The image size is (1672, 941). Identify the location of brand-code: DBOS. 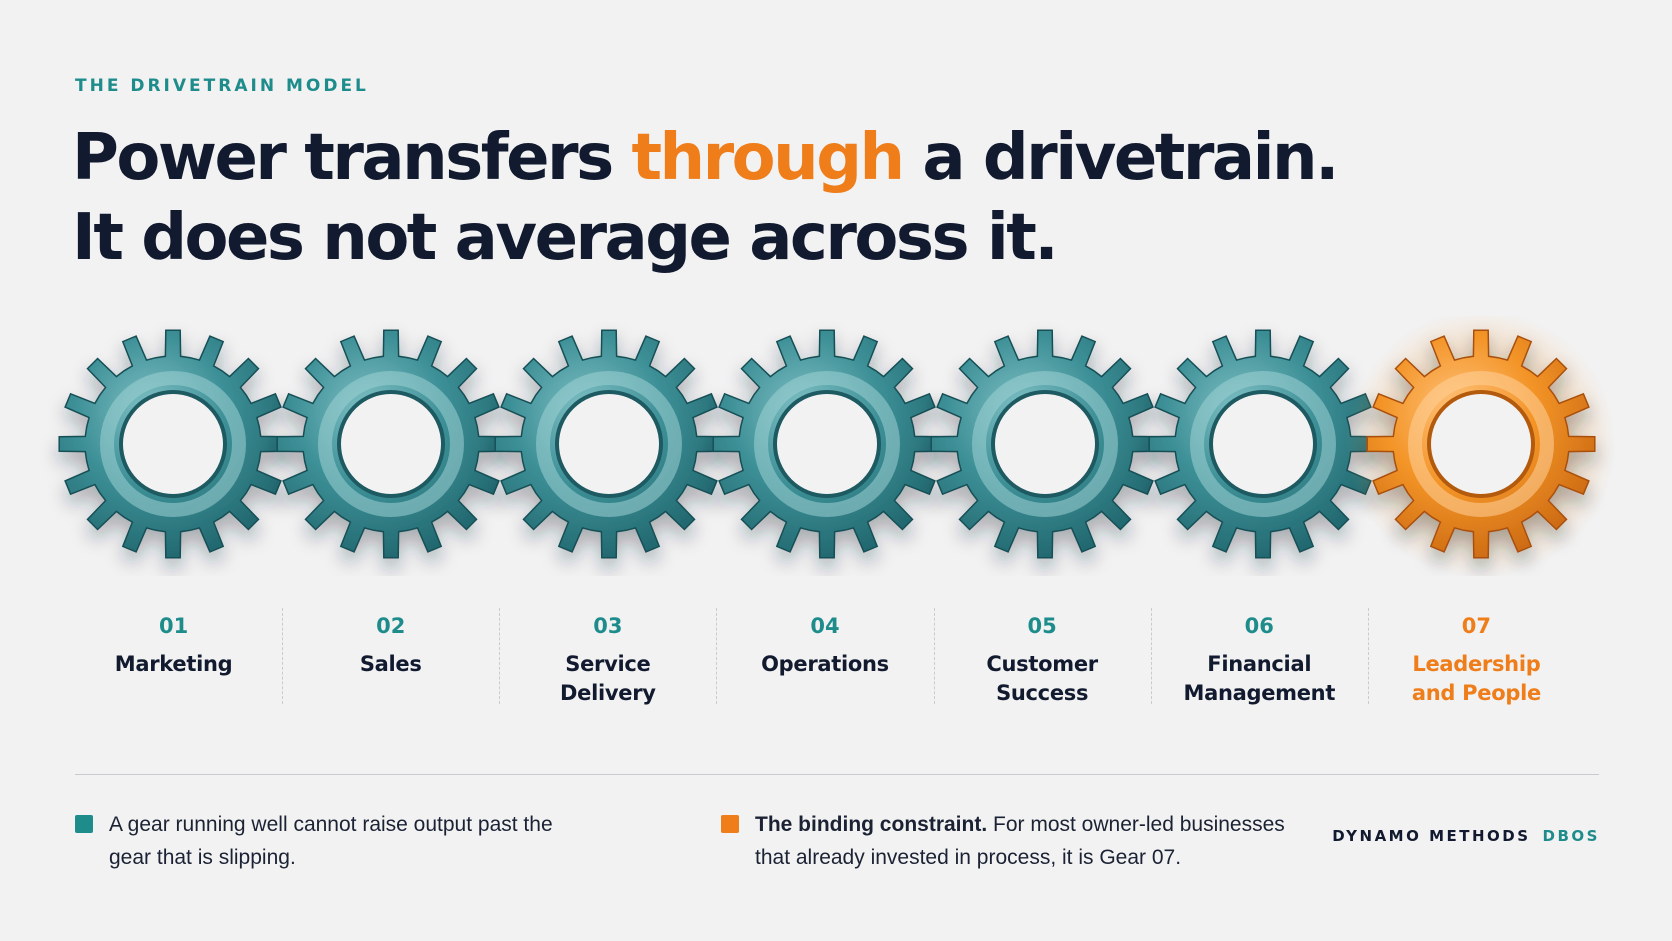
(1571, 836).